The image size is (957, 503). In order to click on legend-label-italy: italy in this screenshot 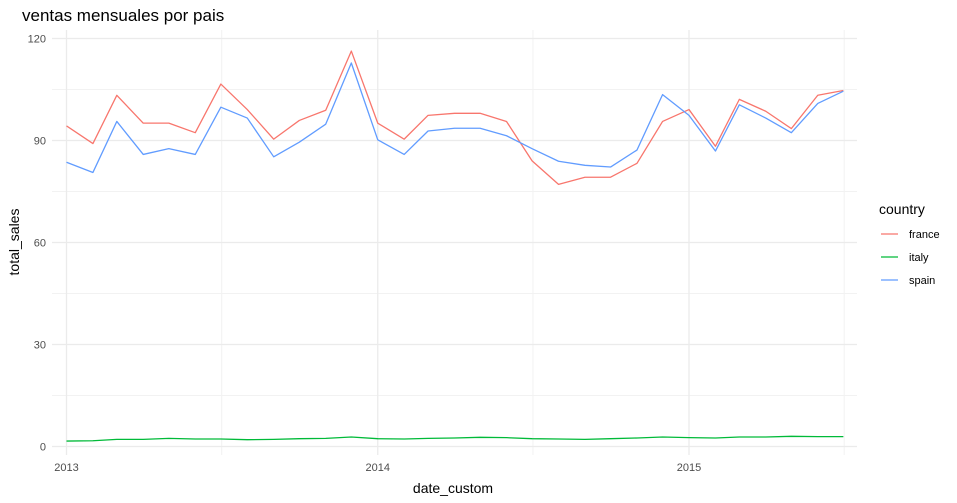, I will do `click(919, 258)`.